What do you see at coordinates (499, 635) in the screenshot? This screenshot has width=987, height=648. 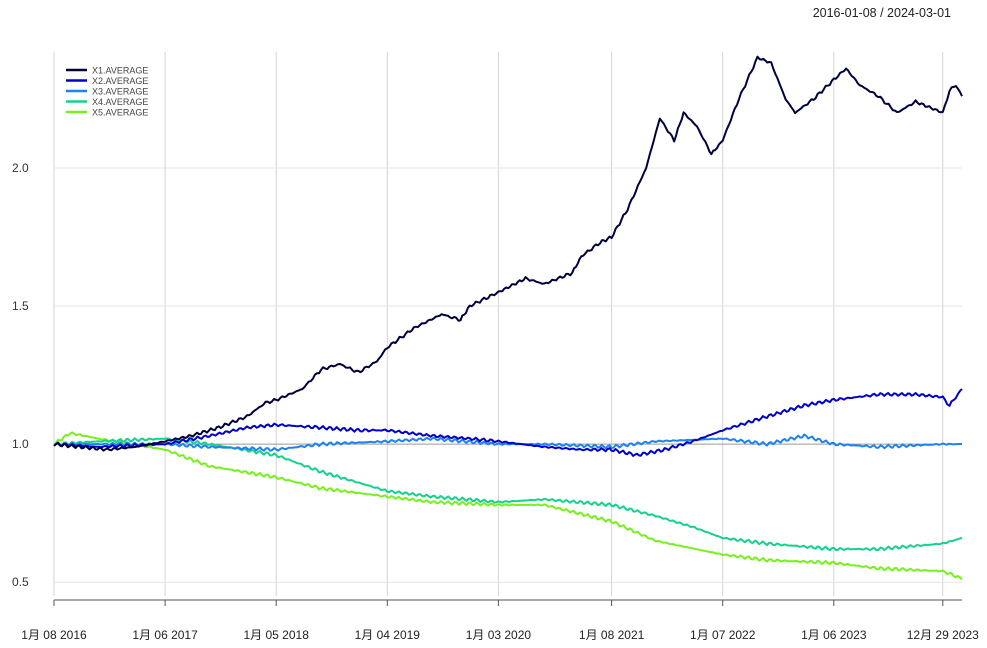 I see `x-tick-label: 1月 03 2020` at bounding box center [499, 635].